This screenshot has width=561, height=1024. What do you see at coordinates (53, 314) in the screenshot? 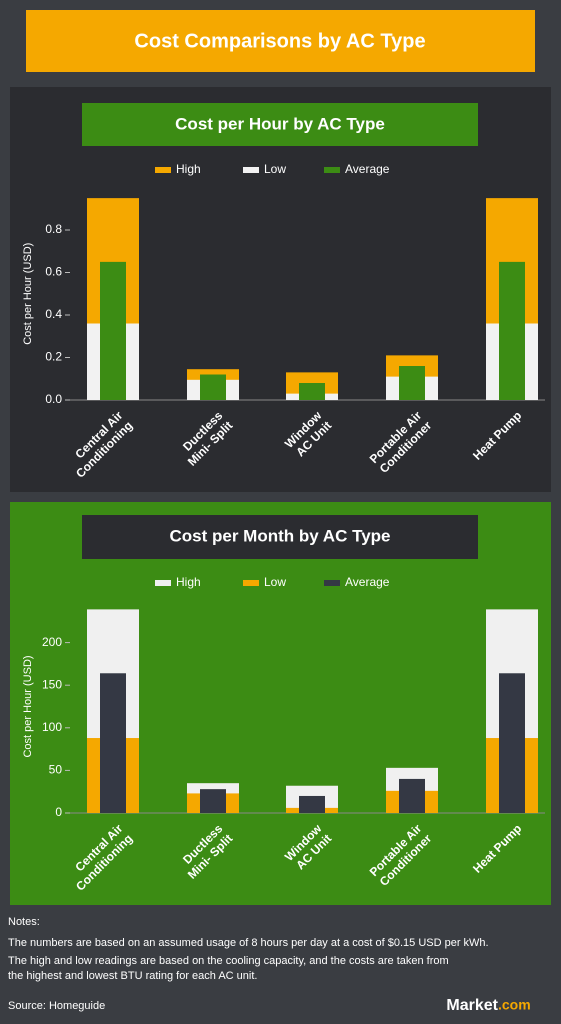
I see `y-tick-label: 0.4` at bounding box center [53, 314].